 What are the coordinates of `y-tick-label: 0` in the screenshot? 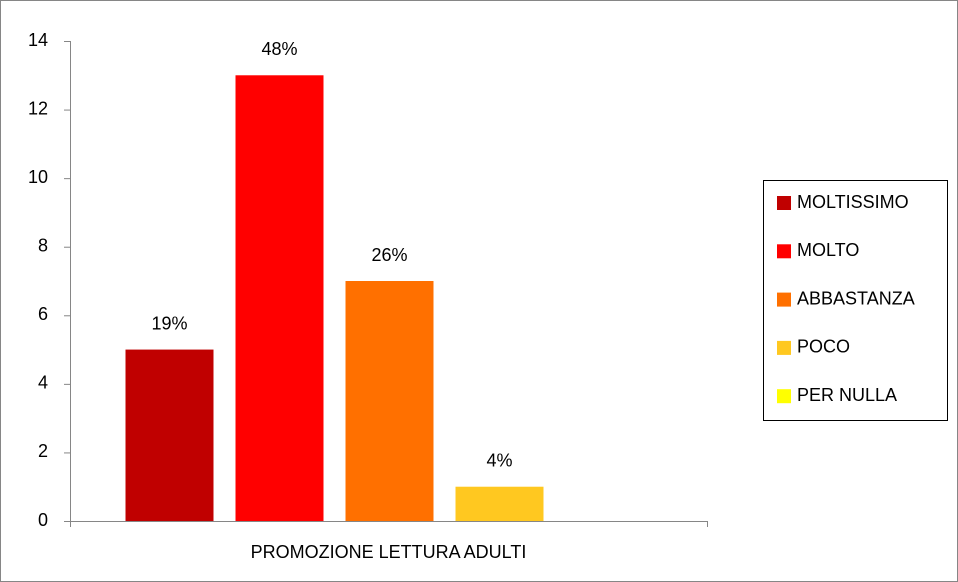 It's located at (43, 520).